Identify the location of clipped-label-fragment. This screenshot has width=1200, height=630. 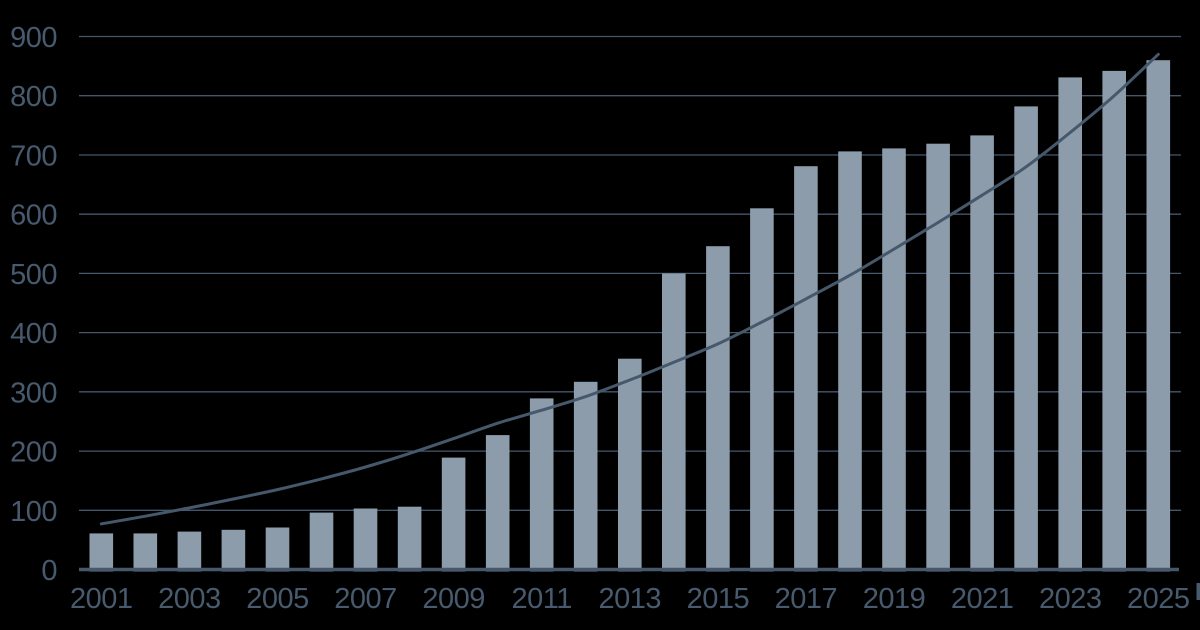
(1198, 591).